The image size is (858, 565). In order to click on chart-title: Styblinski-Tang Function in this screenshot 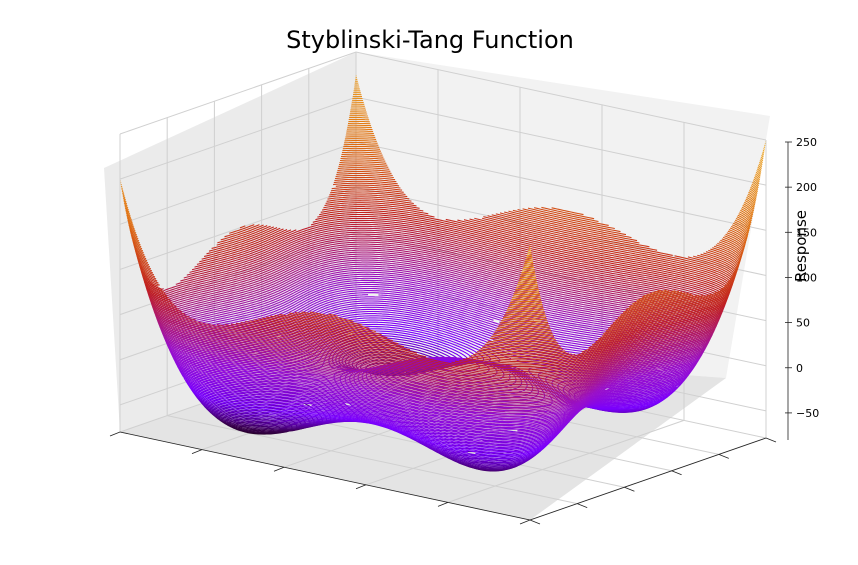, I will do `click(430, 40)`.